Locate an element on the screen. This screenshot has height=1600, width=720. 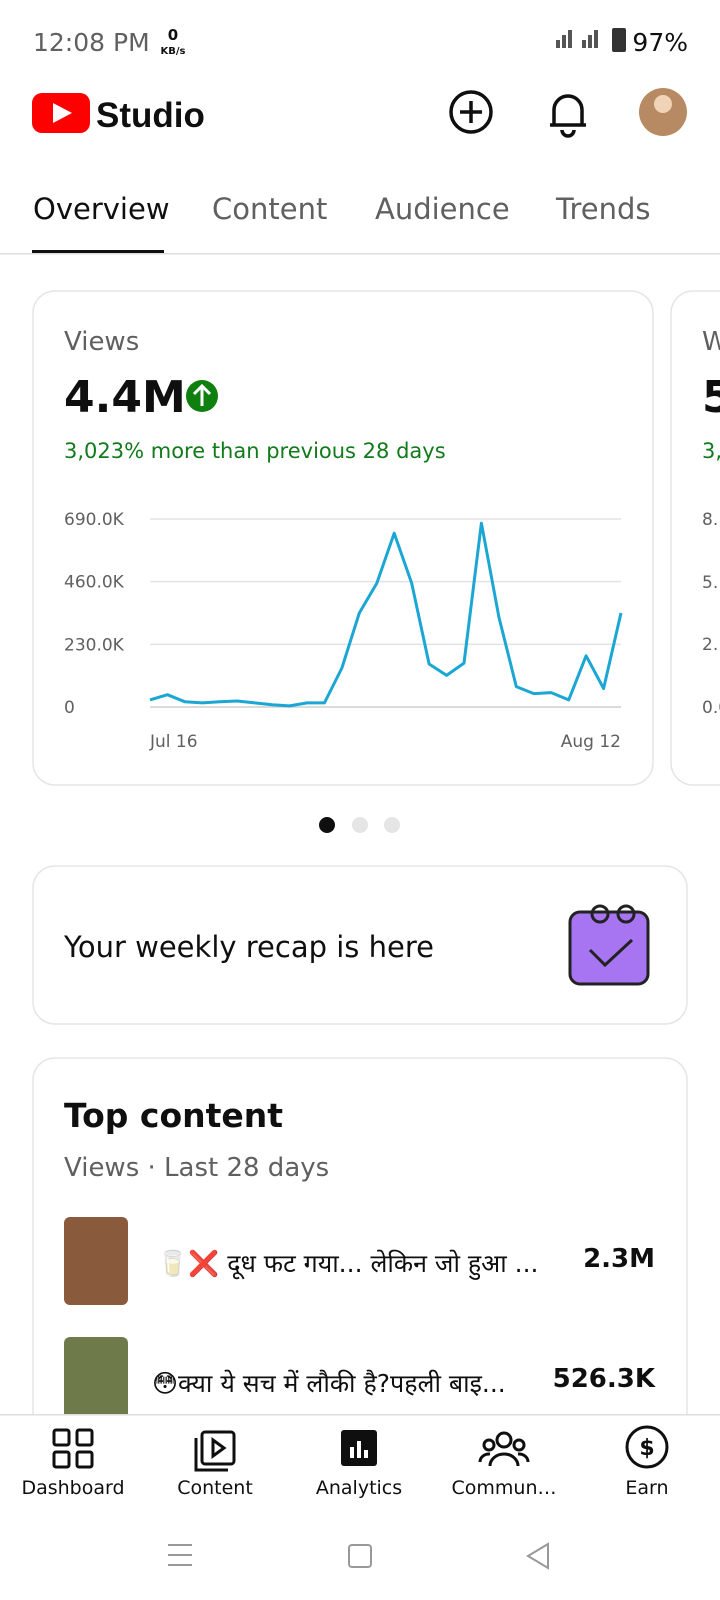
trend-up-icon is located at coordinates (202, 396).